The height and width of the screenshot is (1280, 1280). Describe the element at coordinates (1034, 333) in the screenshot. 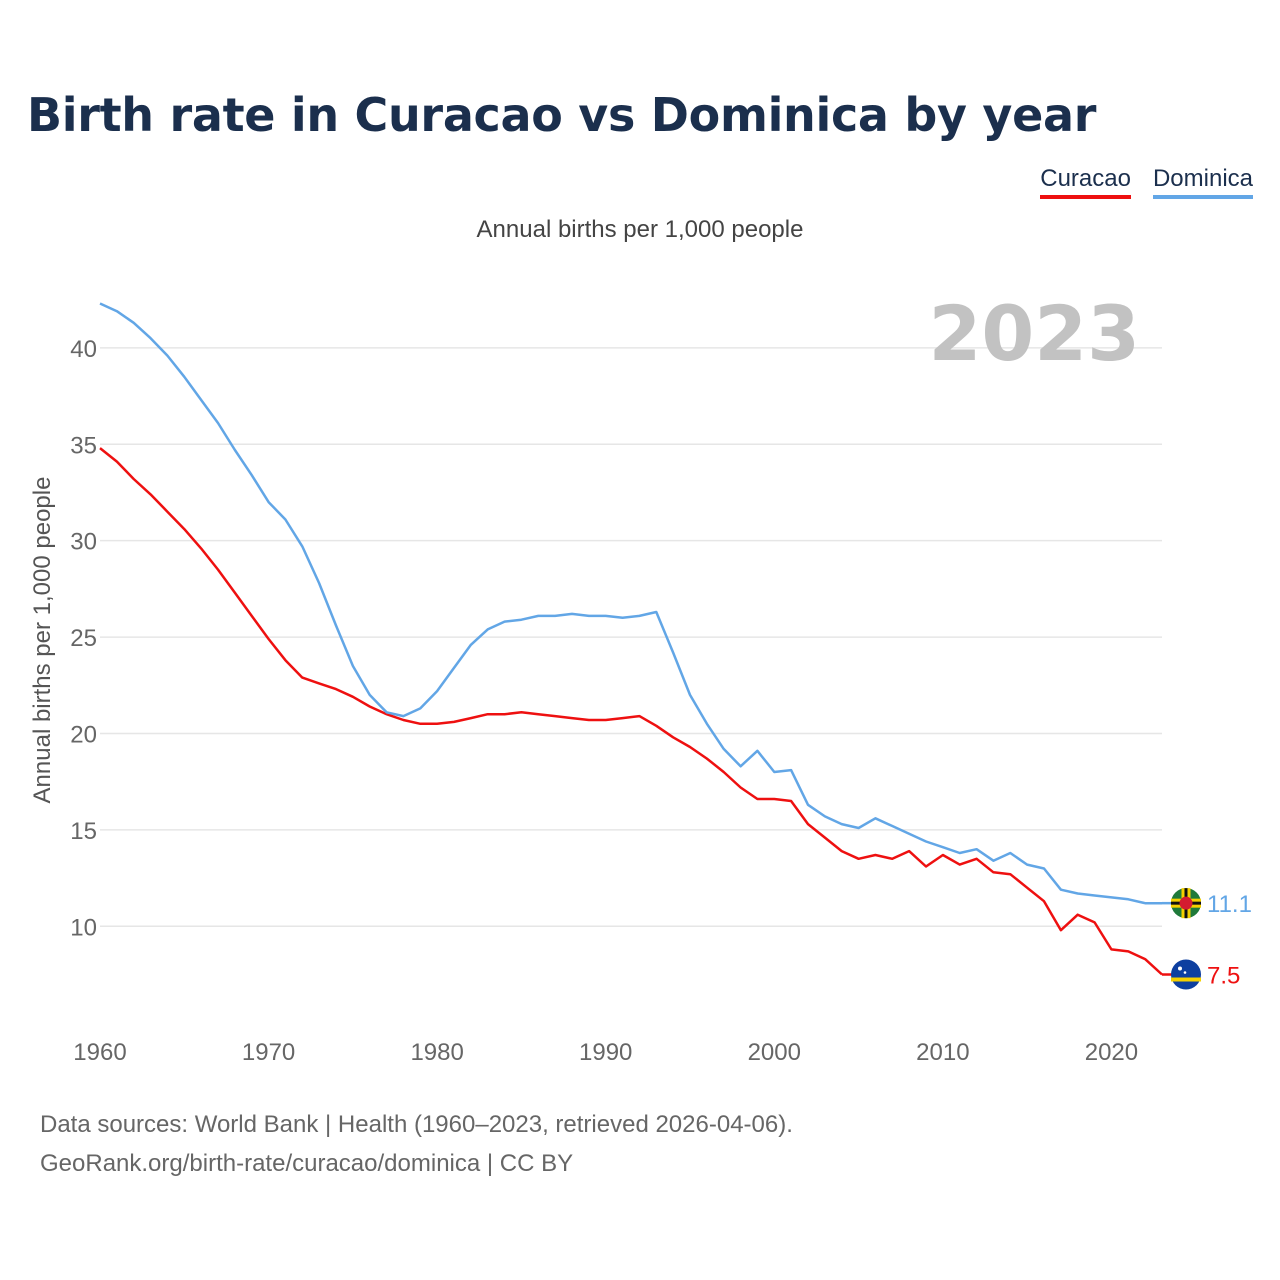

I see `year-watermark: 2023` at that location.